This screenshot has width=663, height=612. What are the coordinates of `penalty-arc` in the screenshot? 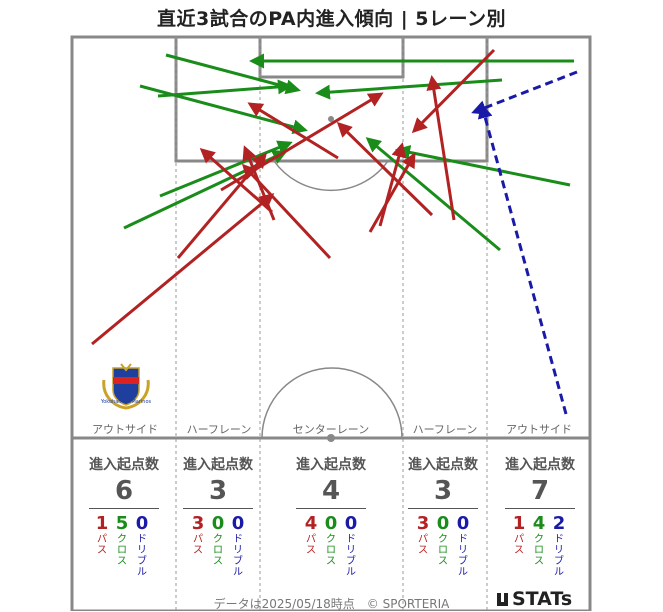 It's located at (331, 176).